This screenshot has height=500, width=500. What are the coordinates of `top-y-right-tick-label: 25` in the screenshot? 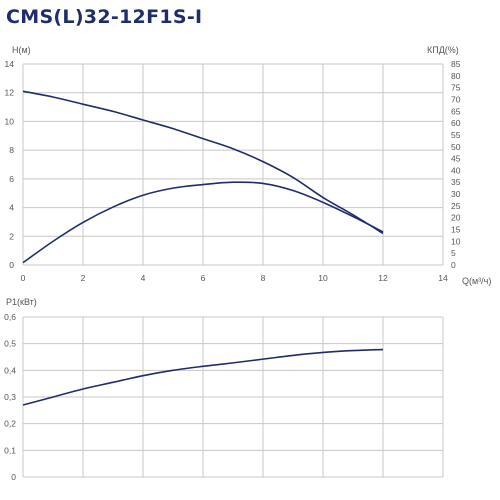 It's located at (456, 206).